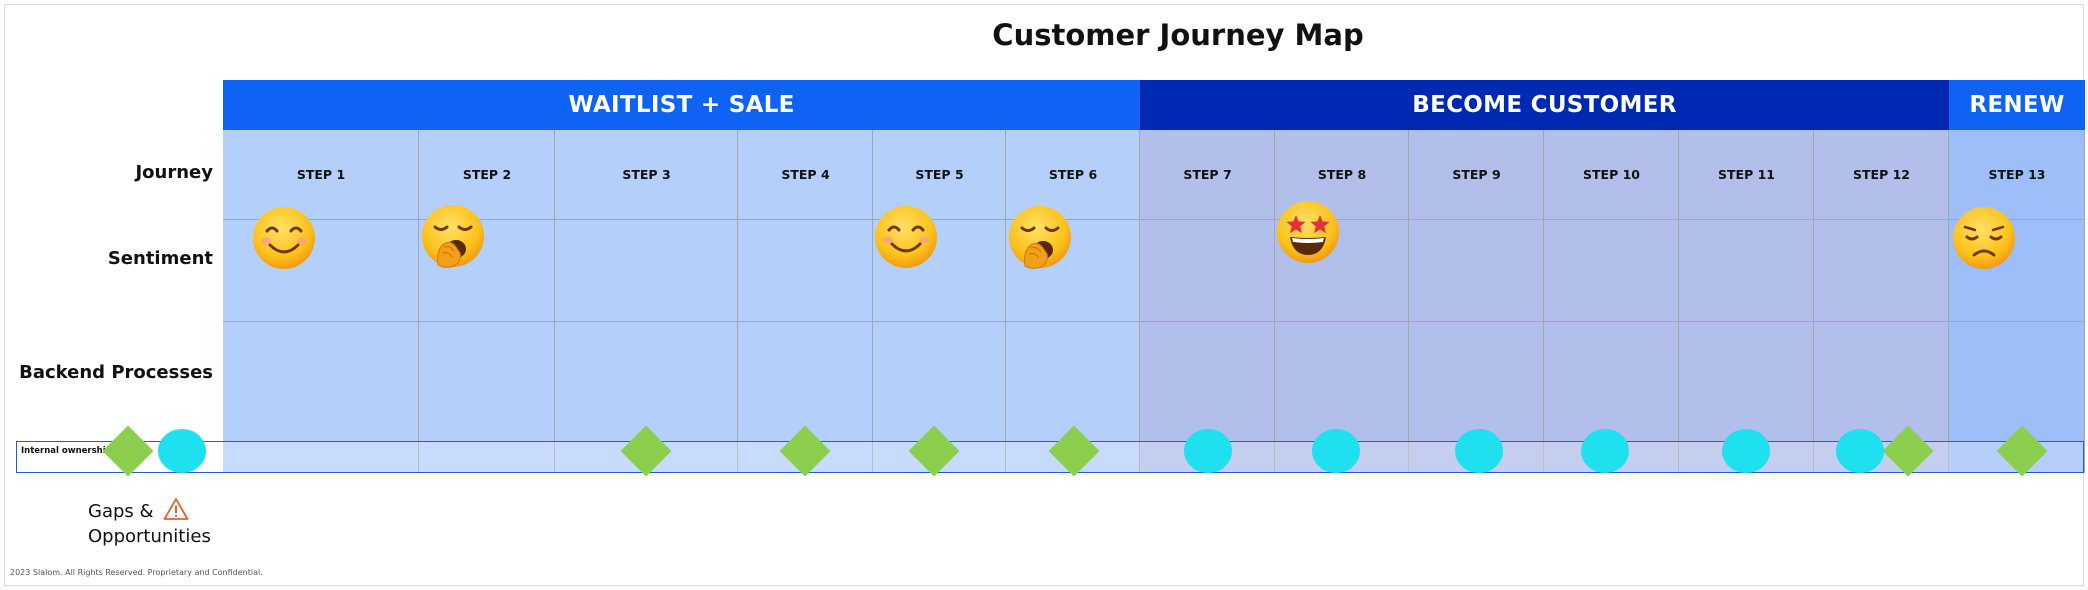 The image size is (2088, 590). What do you see at coordinates (1073, 174) in the screenshot?
I see `step-label-6: STEP 6` at bounding box center [1073, 174].